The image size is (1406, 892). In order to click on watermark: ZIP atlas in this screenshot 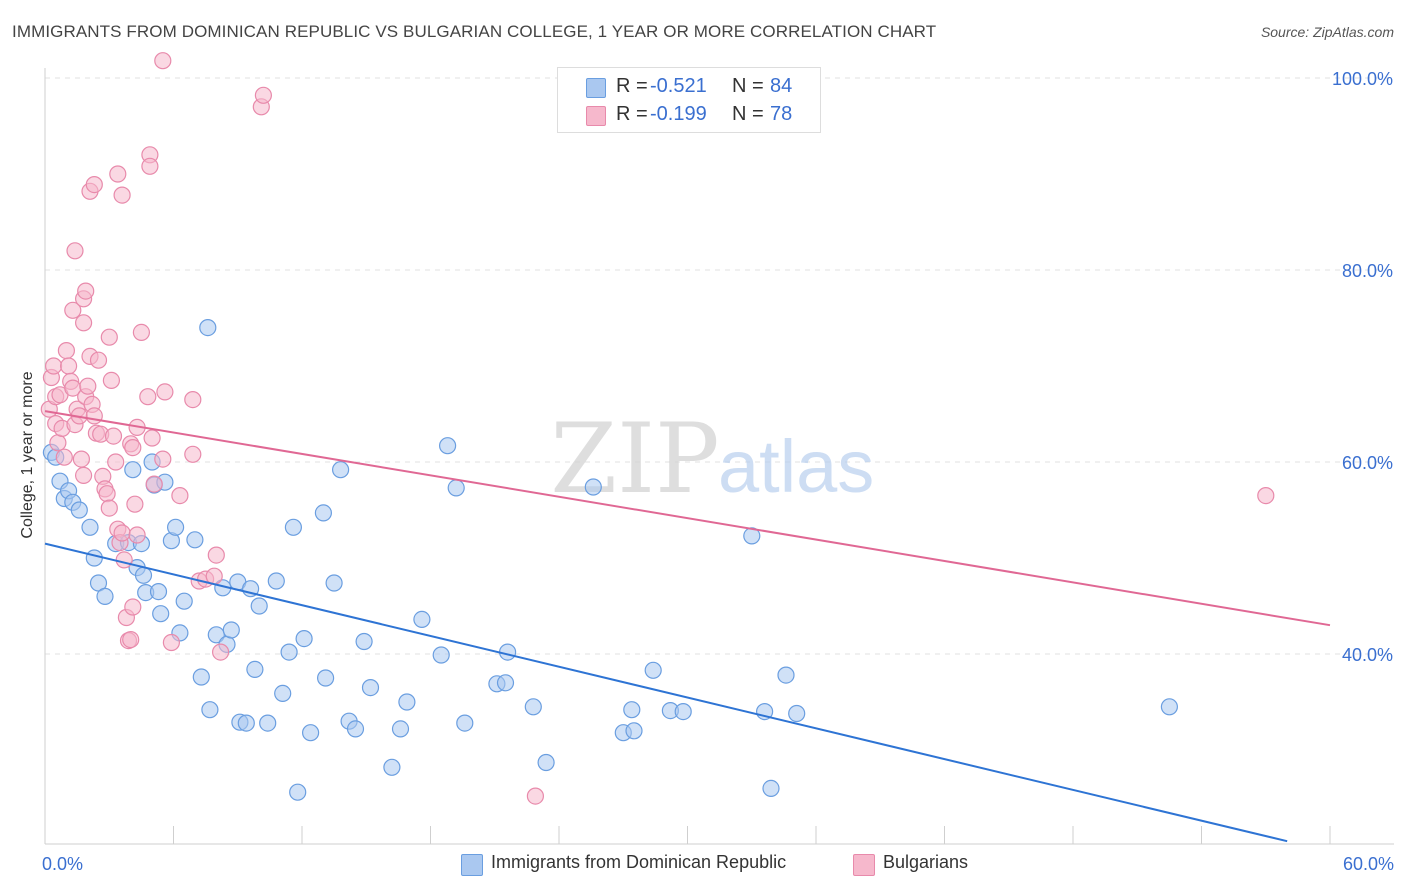, I will do `click(712, 459)`.